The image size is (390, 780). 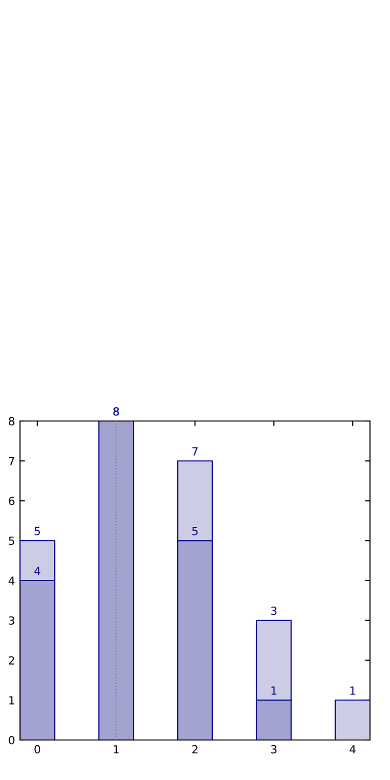 What do you see at coordinates (274, 690) in the screenshot?
I see `data-label: 1` at bounding box center [274, 690].